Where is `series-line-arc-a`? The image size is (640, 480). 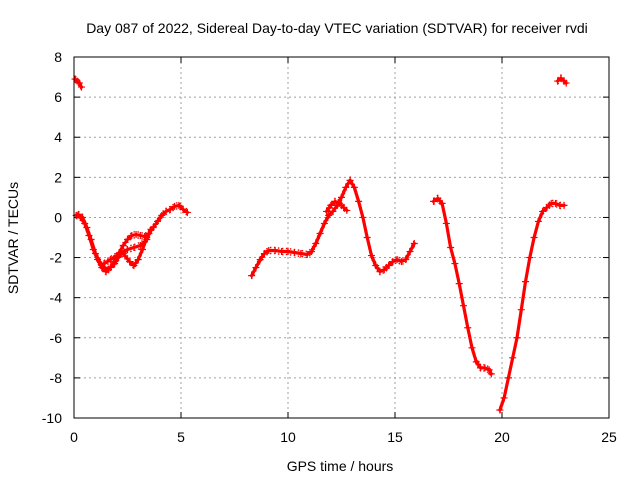
series-line-arc-a is located at coordinates (78, 83).